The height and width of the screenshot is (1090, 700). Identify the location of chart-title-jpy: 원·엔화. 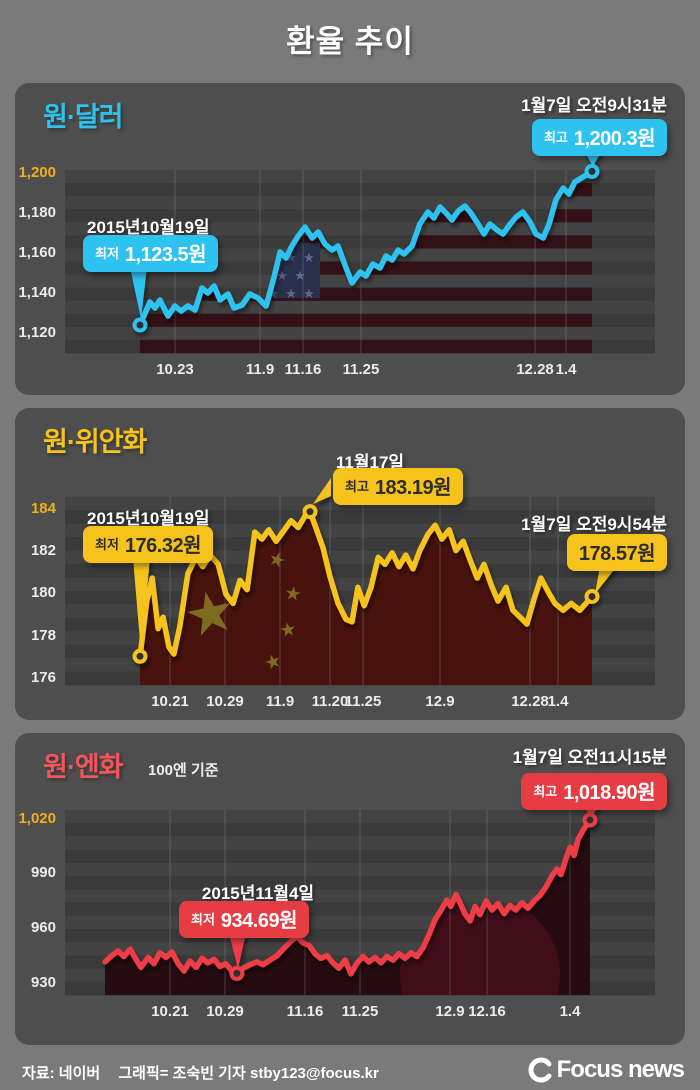
(83, 767).